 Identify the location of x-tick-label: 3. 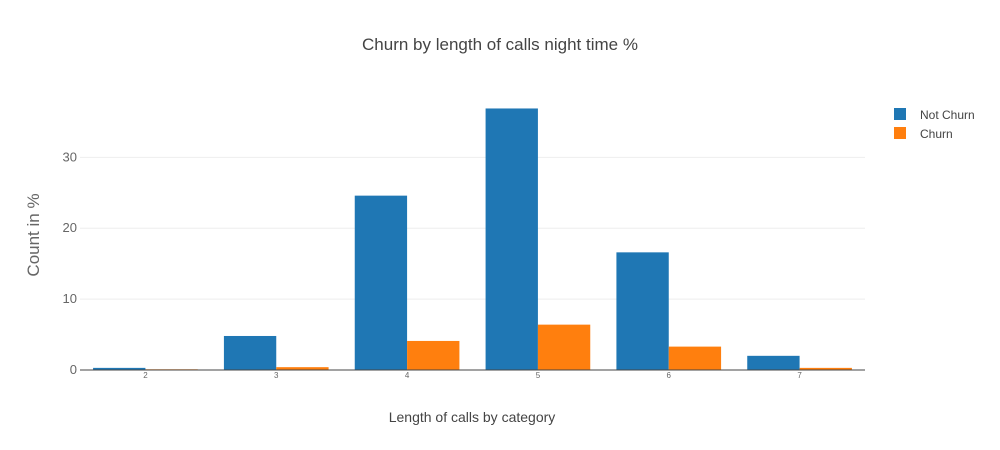
(276, 375).